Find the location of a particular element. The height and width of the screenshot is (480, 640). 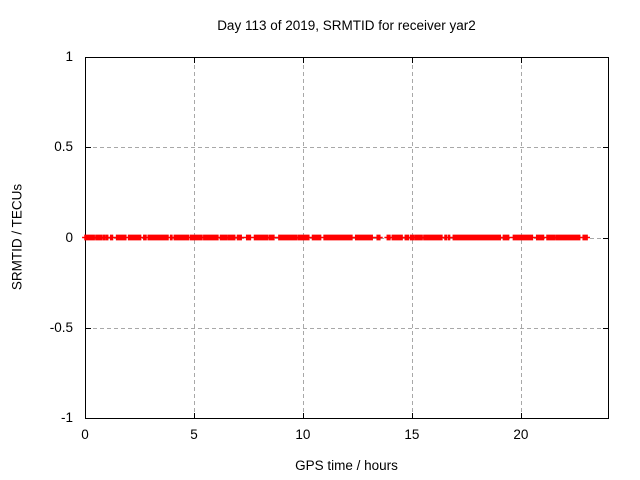

y-tick-label: -1 is located at coordinates (66, 417).